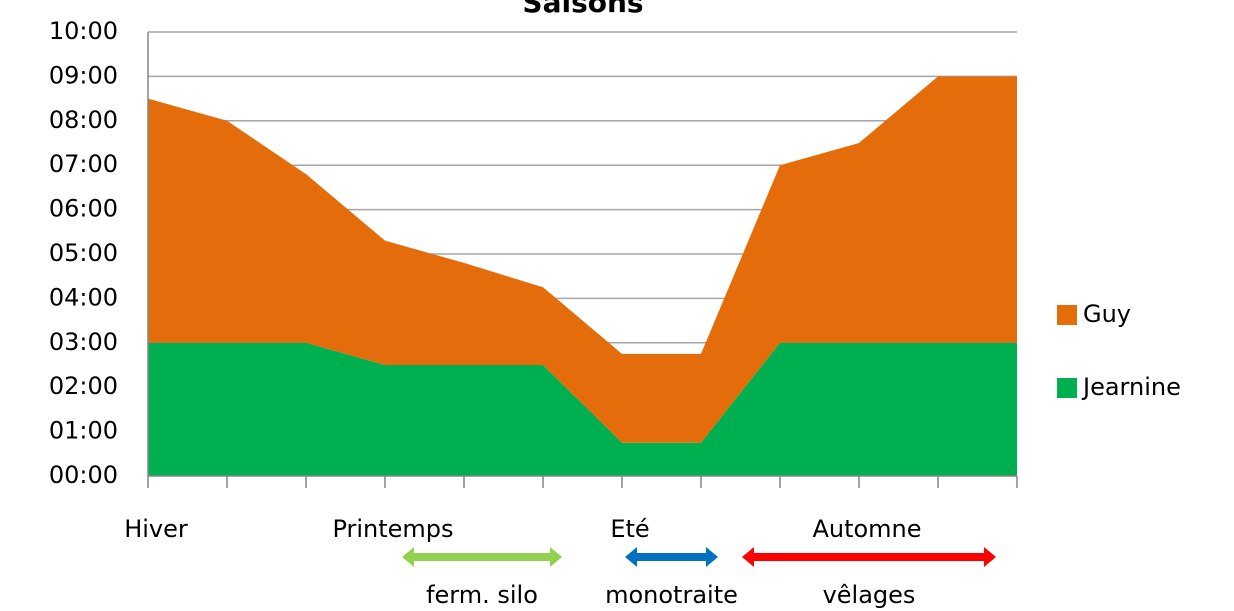  Describe the element at coordinates (582, 9) in the screenshot. I see `chart-title: Saisons` at that location.